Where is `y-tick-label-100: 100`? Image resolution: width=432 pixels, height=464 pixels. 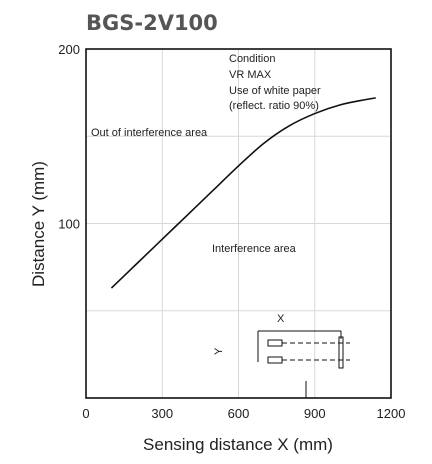
y-tick-label-100: 100 is located at coordinates (69, 224).